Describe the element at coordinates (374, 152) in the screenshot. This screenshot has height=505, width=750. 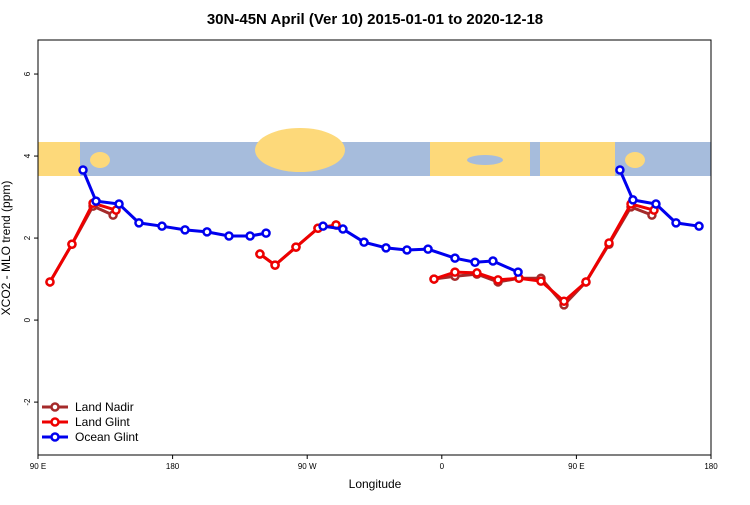
I see `map-band` at that location.